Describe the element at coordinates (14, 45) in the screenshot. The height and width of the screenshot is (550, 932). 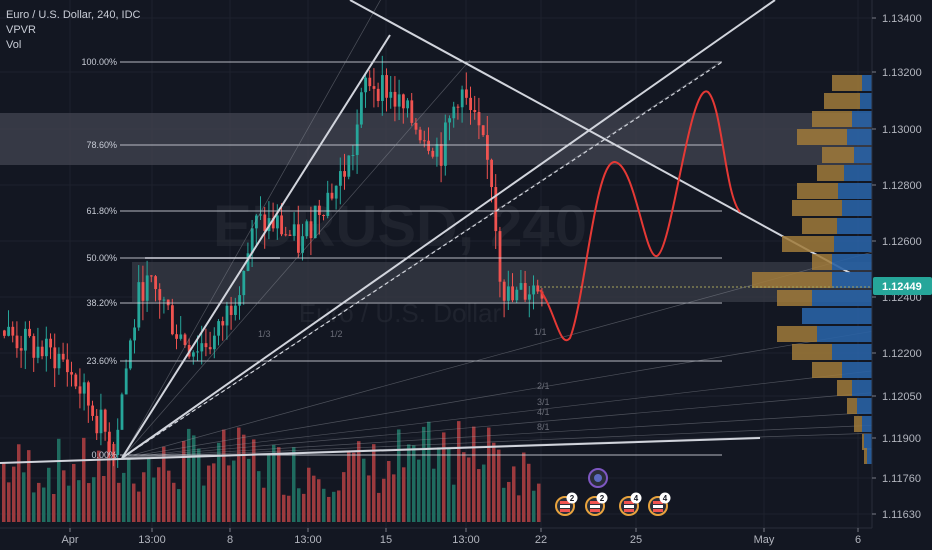
I see `volume-indicator-label: Vol` at that location.